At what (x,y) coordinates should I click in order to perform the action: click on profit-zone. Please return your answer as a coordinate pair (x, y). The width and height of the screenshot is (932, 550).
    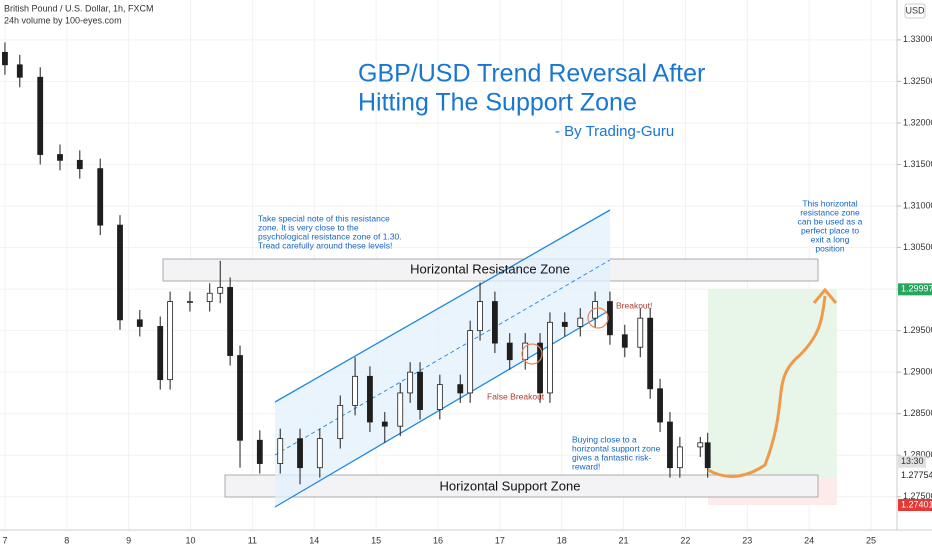
    Looking at the image, I should click on (772, 383).